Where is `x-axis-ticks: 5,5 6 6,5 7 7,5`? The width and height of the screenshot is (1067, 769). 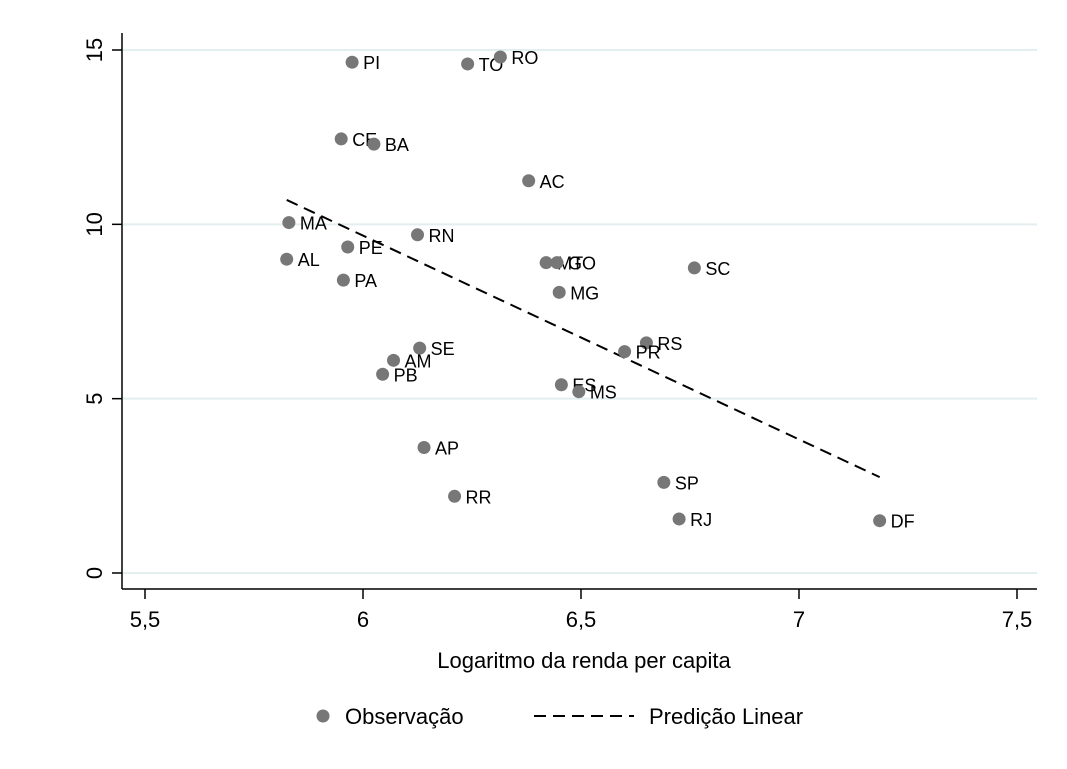
x-axis-ticks: 5,5 6 6,5 7 7,5 is located at coordinates (581, 610).